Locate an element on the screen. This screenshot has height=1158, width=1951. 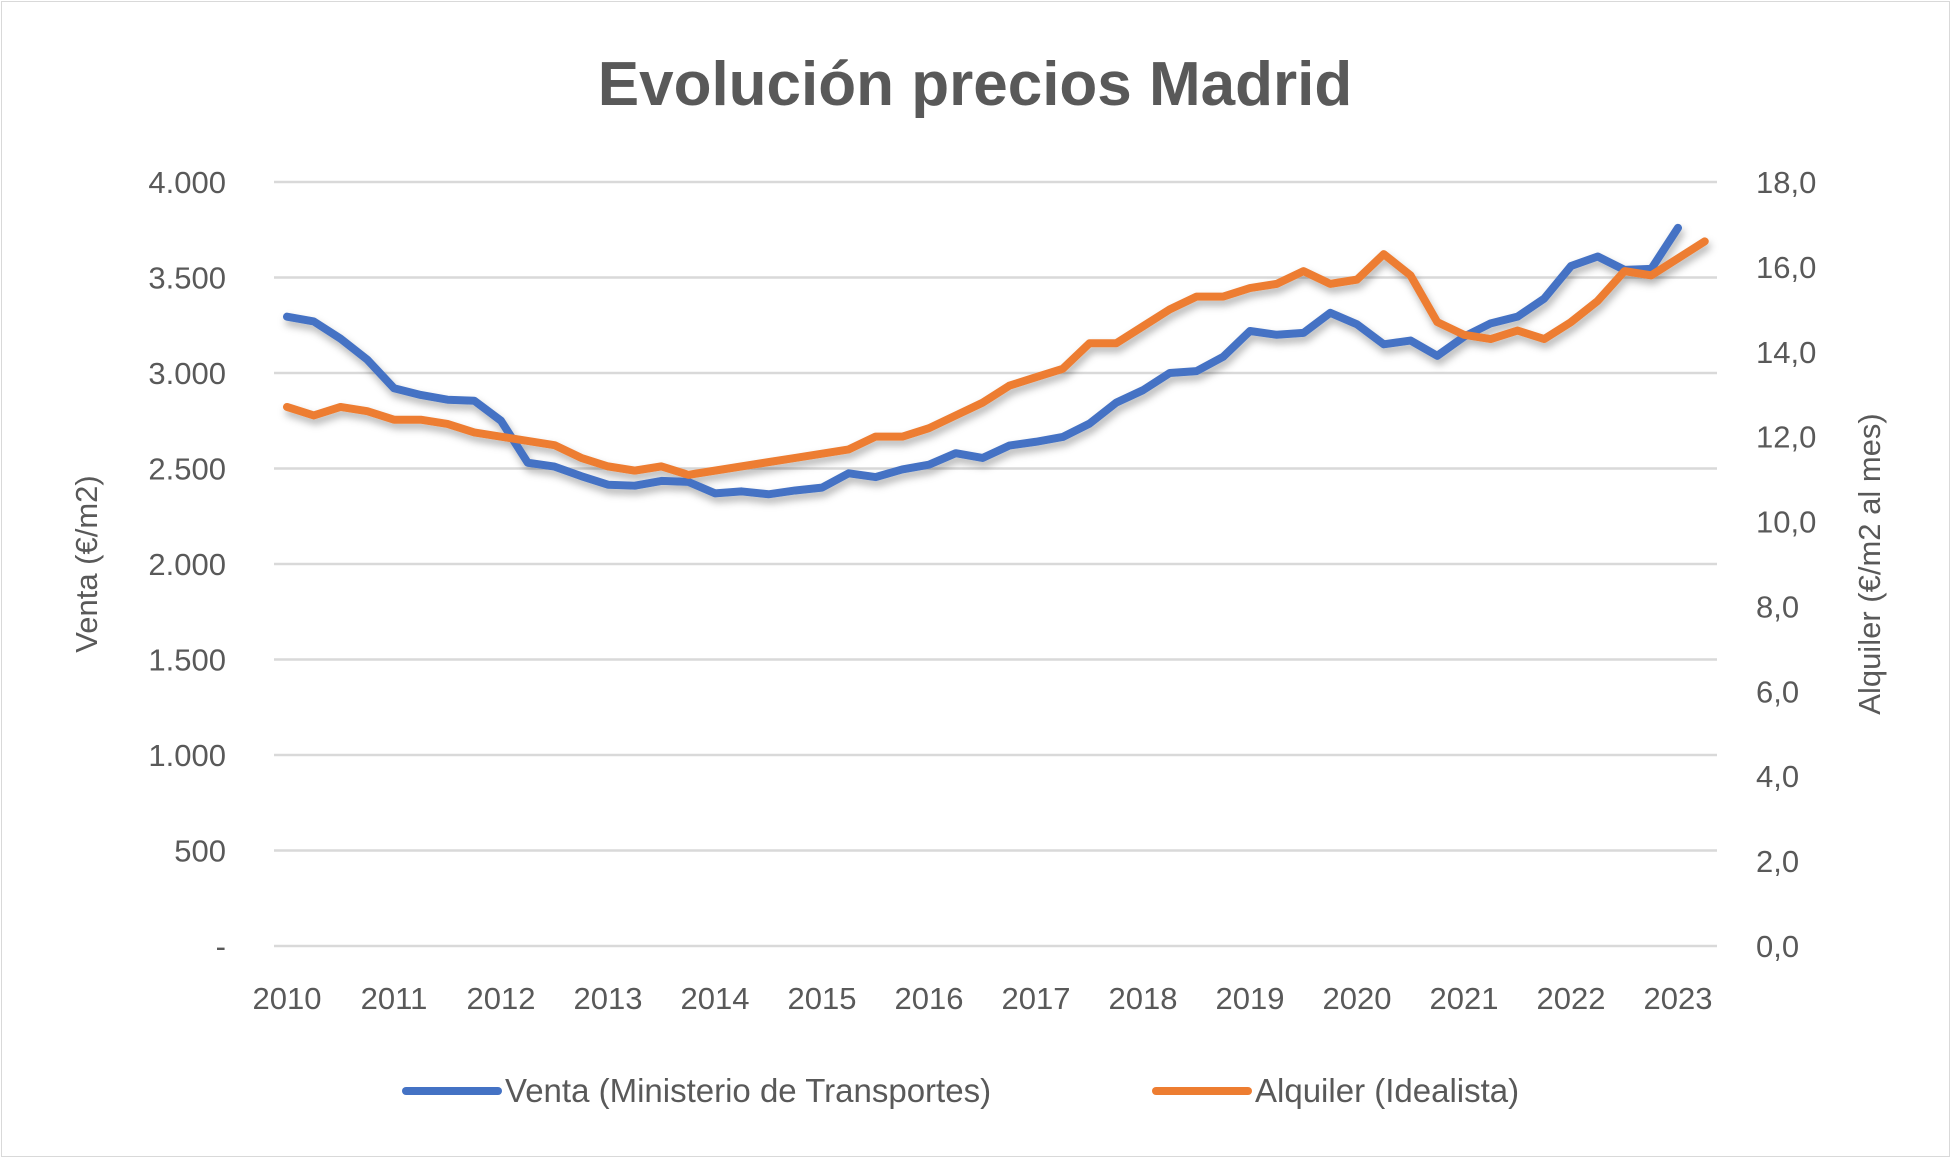
x-tick-label: 2023 is located at coordinates (1678, 998).